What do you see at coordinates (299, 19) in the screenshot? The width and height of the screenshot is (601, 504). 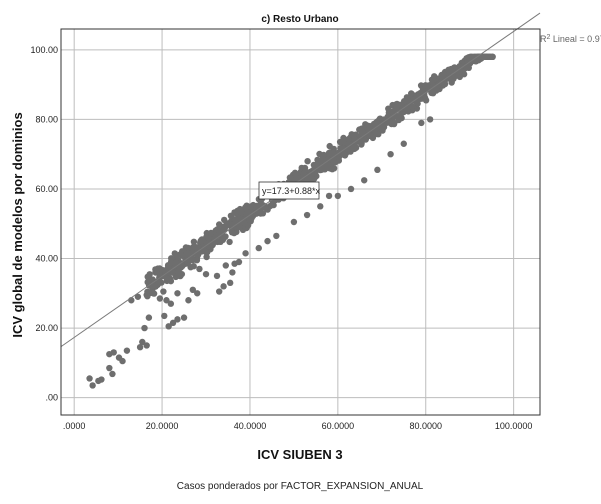 I see `chart-title: c) Resto Urbano` at bounding box center [299, 19].